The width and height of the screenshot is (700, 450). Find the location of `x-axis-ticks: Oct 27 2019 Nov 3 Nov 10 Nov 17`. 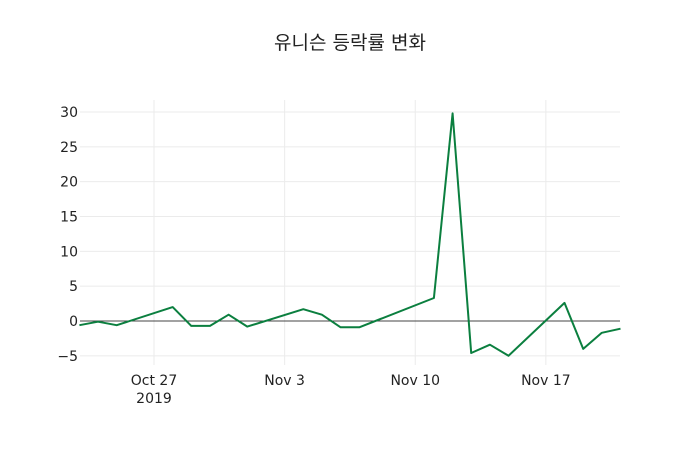

x-axis-ticks: Oct 27 2019 Nov 3 Nov 10 Nov 17 is located at coordinates (351, 390).